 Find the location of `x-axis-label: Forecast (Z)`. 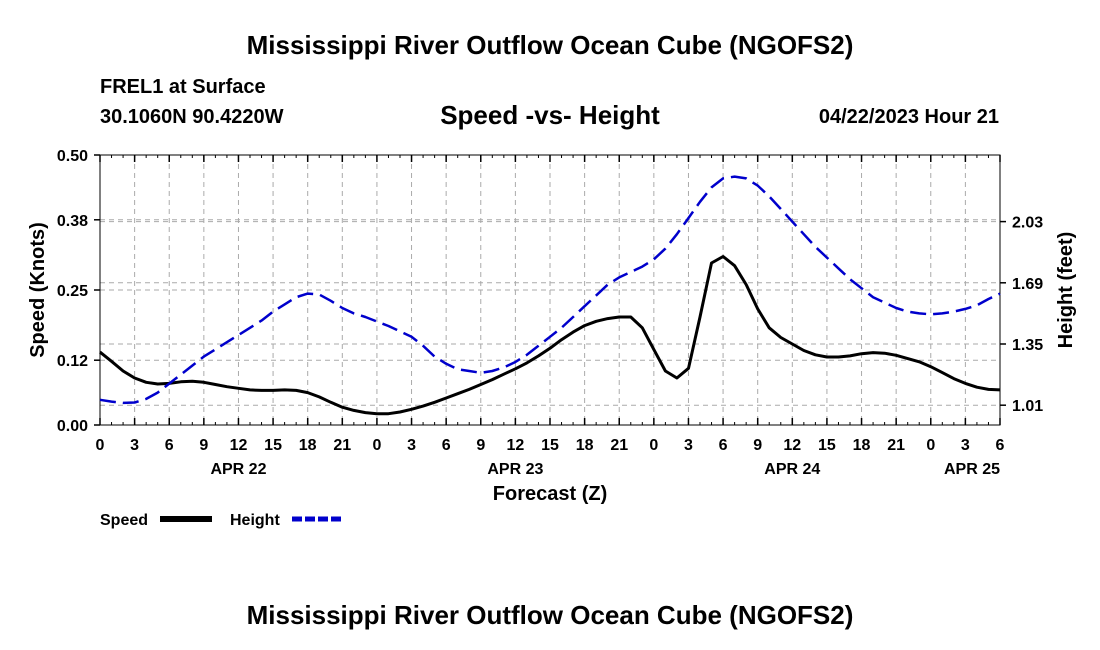

x-axis-label: Forecast (Z) is located at coordinates (550, 494).